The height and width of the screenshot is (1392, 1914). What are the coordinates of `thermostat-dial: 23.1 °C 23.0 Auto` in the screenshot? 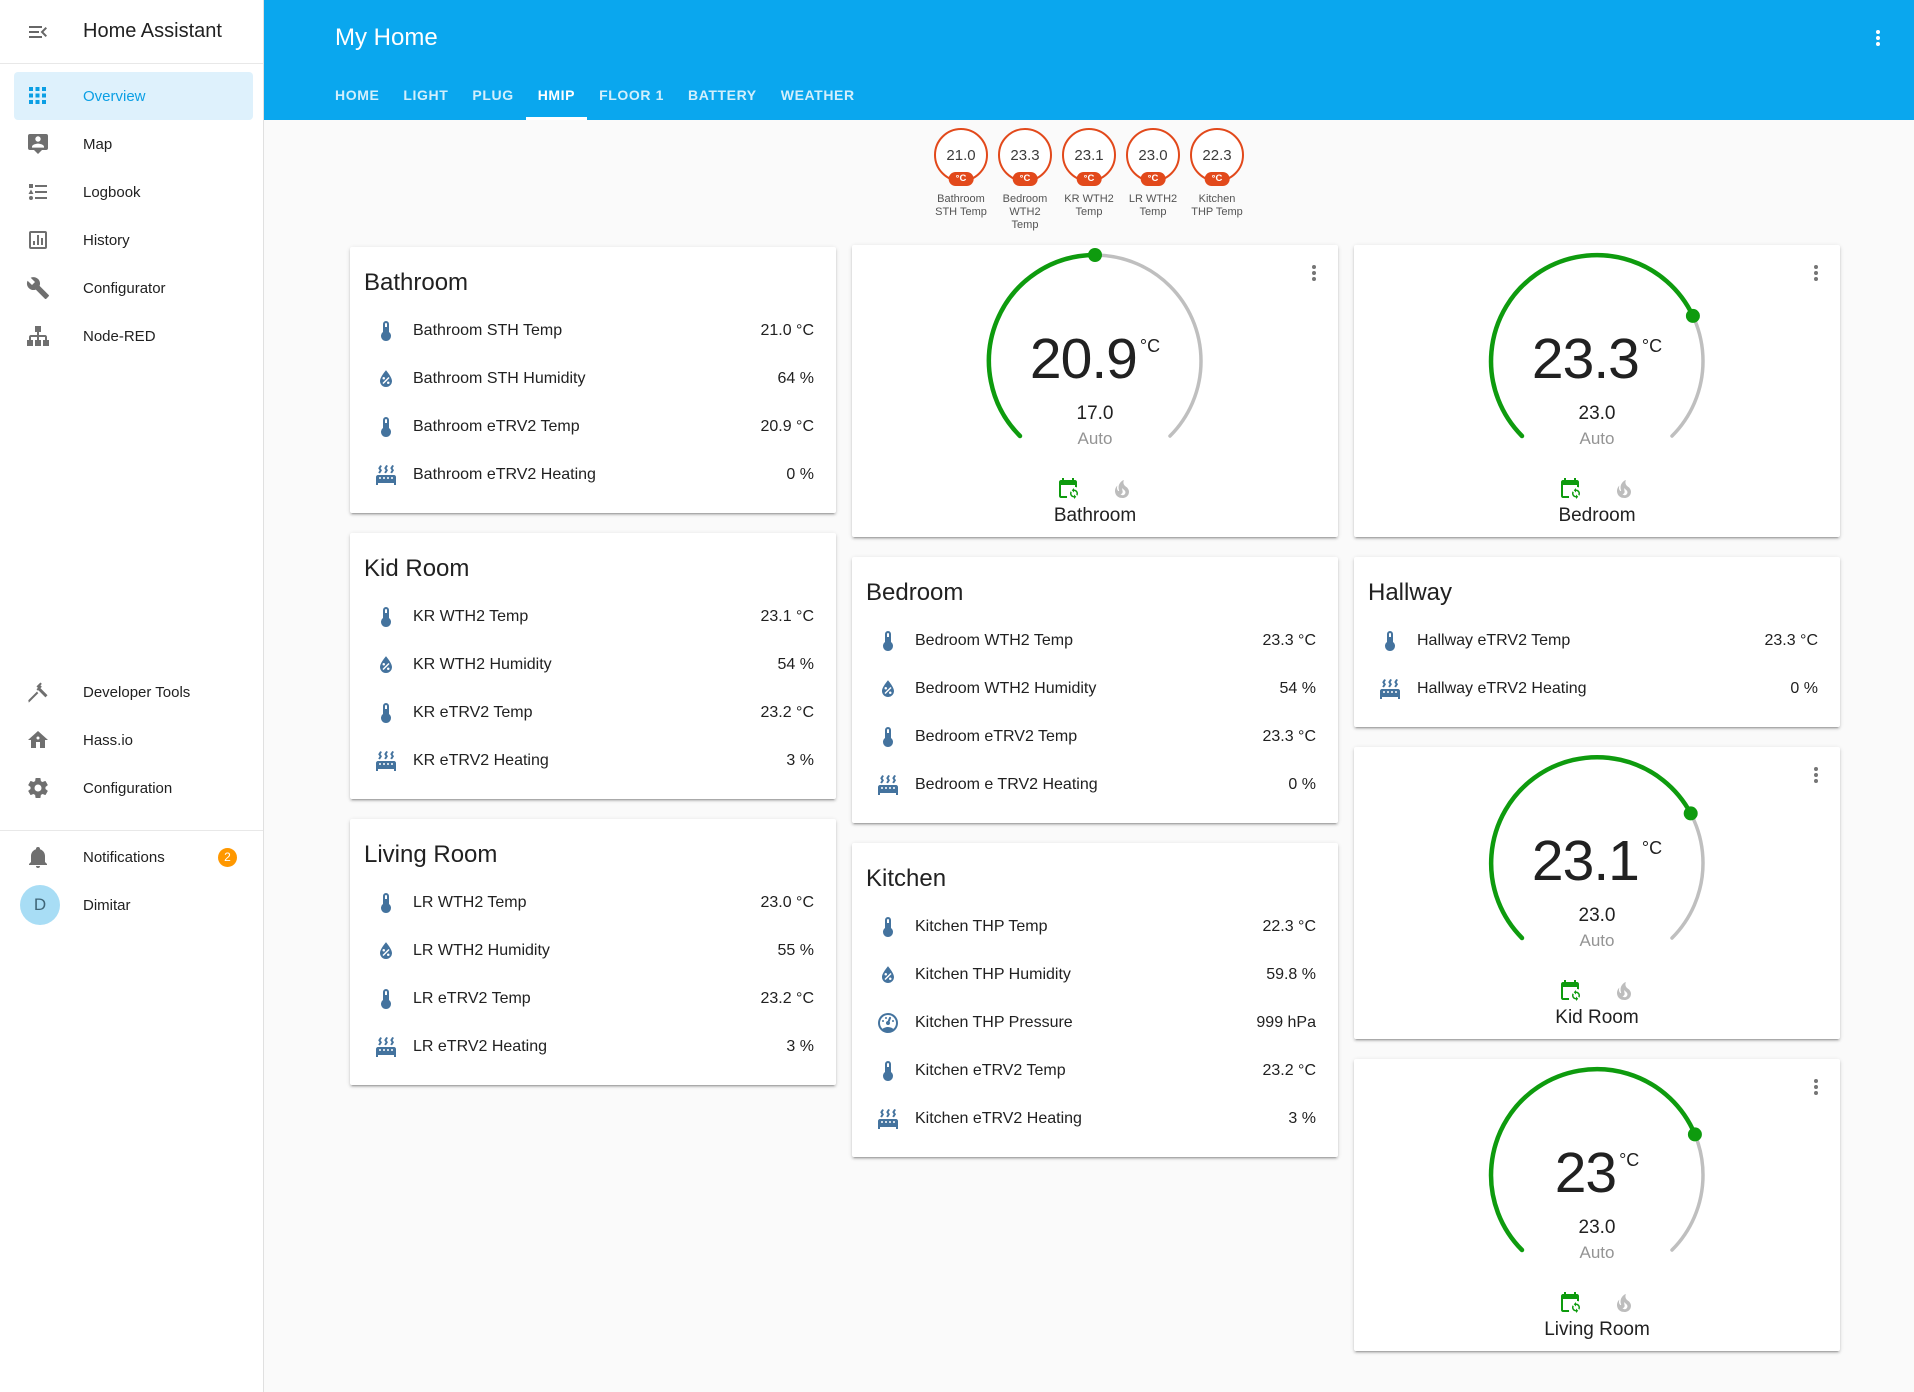 It's located at (1597, 863).